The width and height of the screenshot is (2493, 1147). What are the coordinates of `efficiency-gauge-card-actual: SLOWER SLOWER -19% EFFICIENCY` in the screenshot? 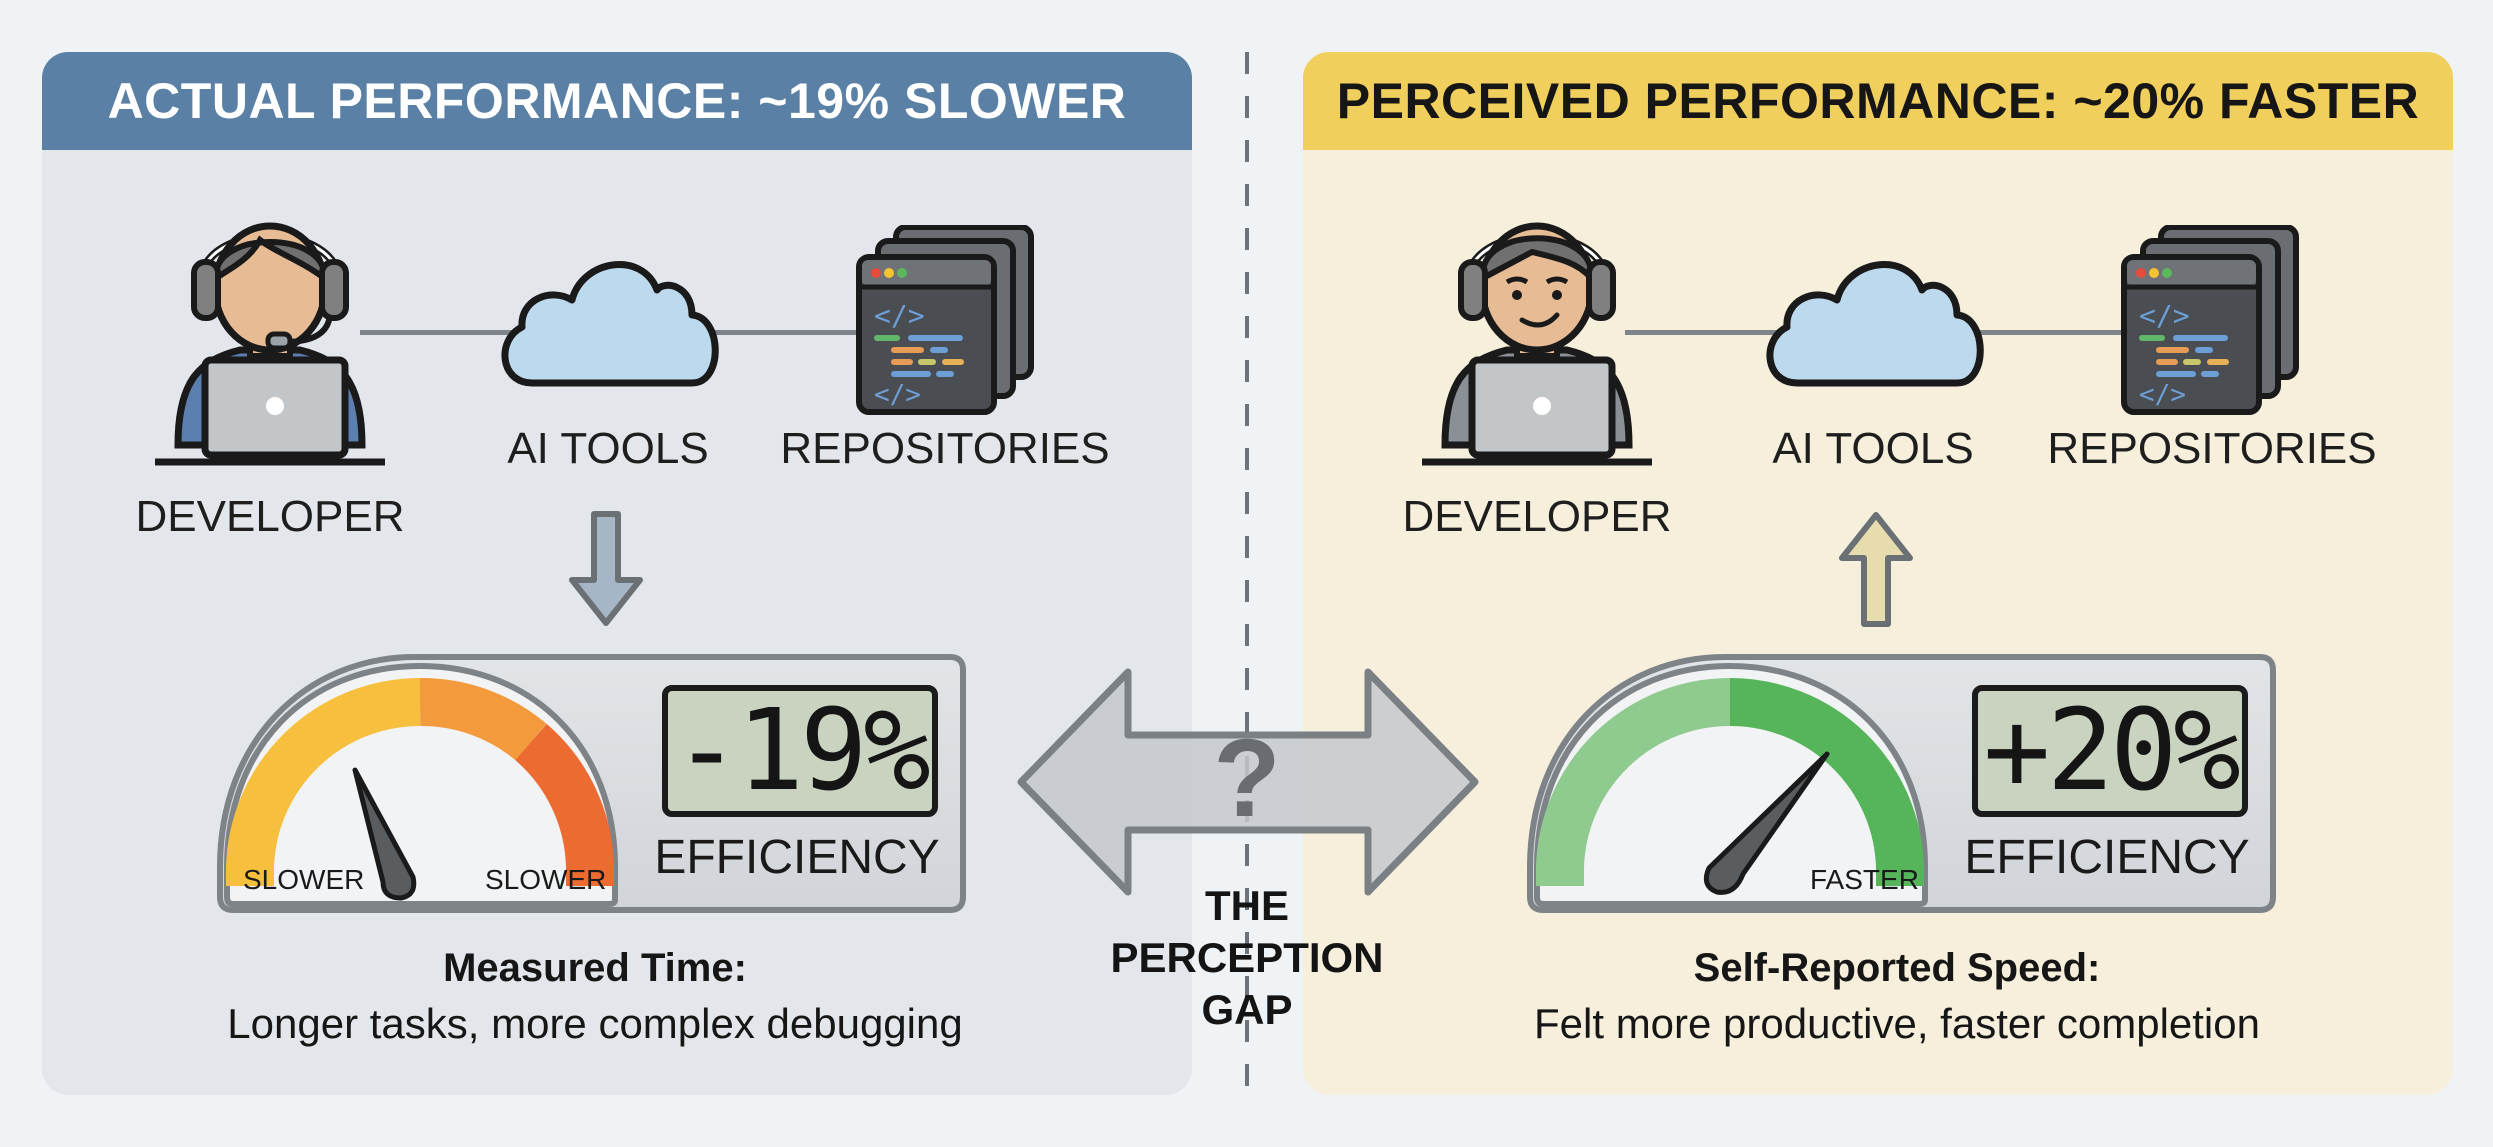 It's located at (591, 783).